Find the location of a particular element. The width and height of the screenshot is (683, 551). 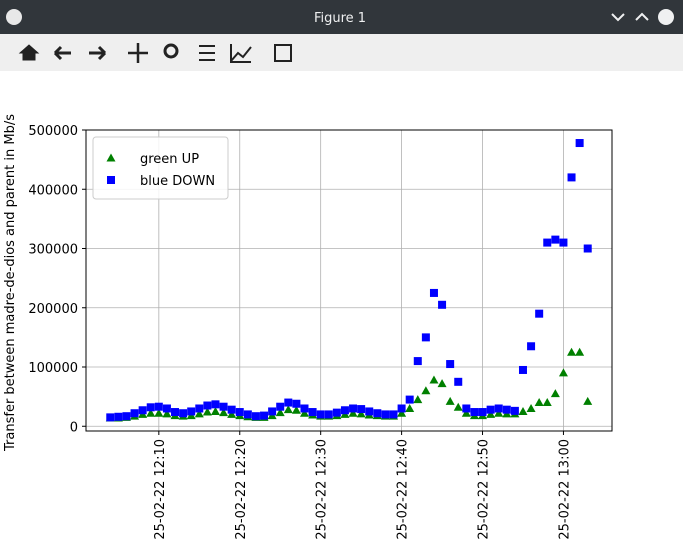

toolbar is located at coordinates (341, 52).